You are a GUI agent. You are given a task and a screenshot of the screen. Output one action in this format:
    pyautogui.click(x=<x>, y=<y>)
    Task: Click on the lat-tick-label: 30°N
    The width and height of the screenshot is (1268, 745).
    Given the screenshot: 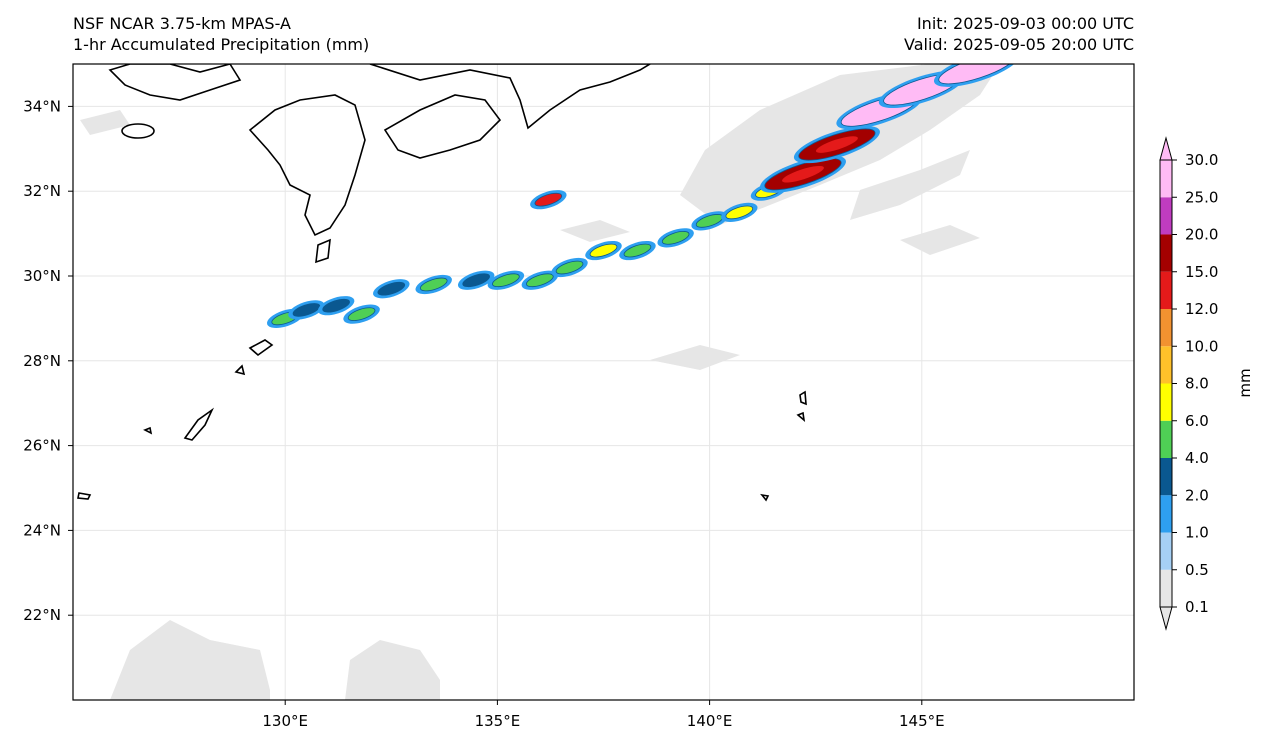 What is the action you would take?
    pyautogui.click(x=42, y=276)
    